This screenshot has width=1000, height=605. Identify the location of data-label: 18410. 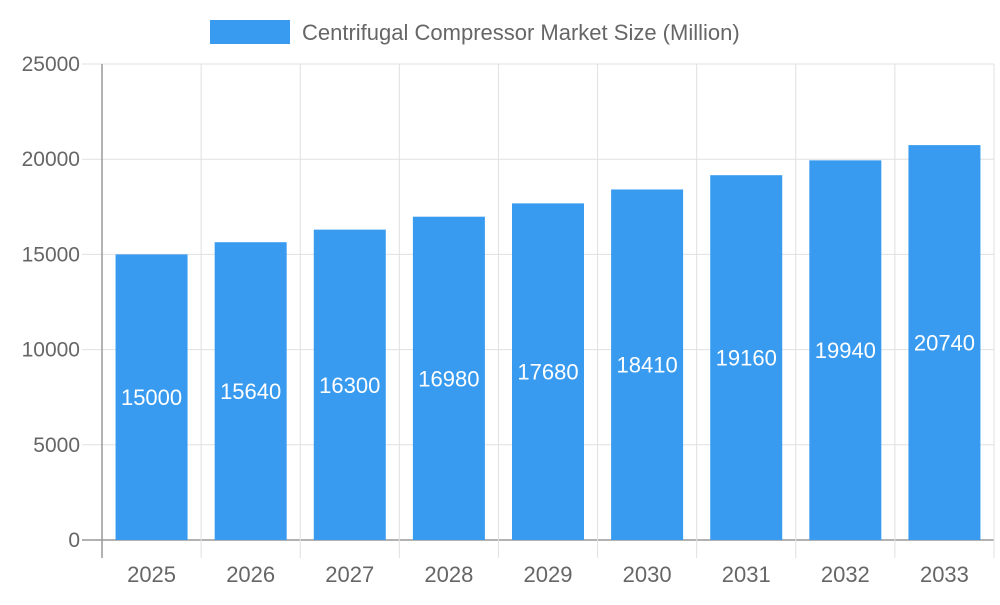
(647, 365).